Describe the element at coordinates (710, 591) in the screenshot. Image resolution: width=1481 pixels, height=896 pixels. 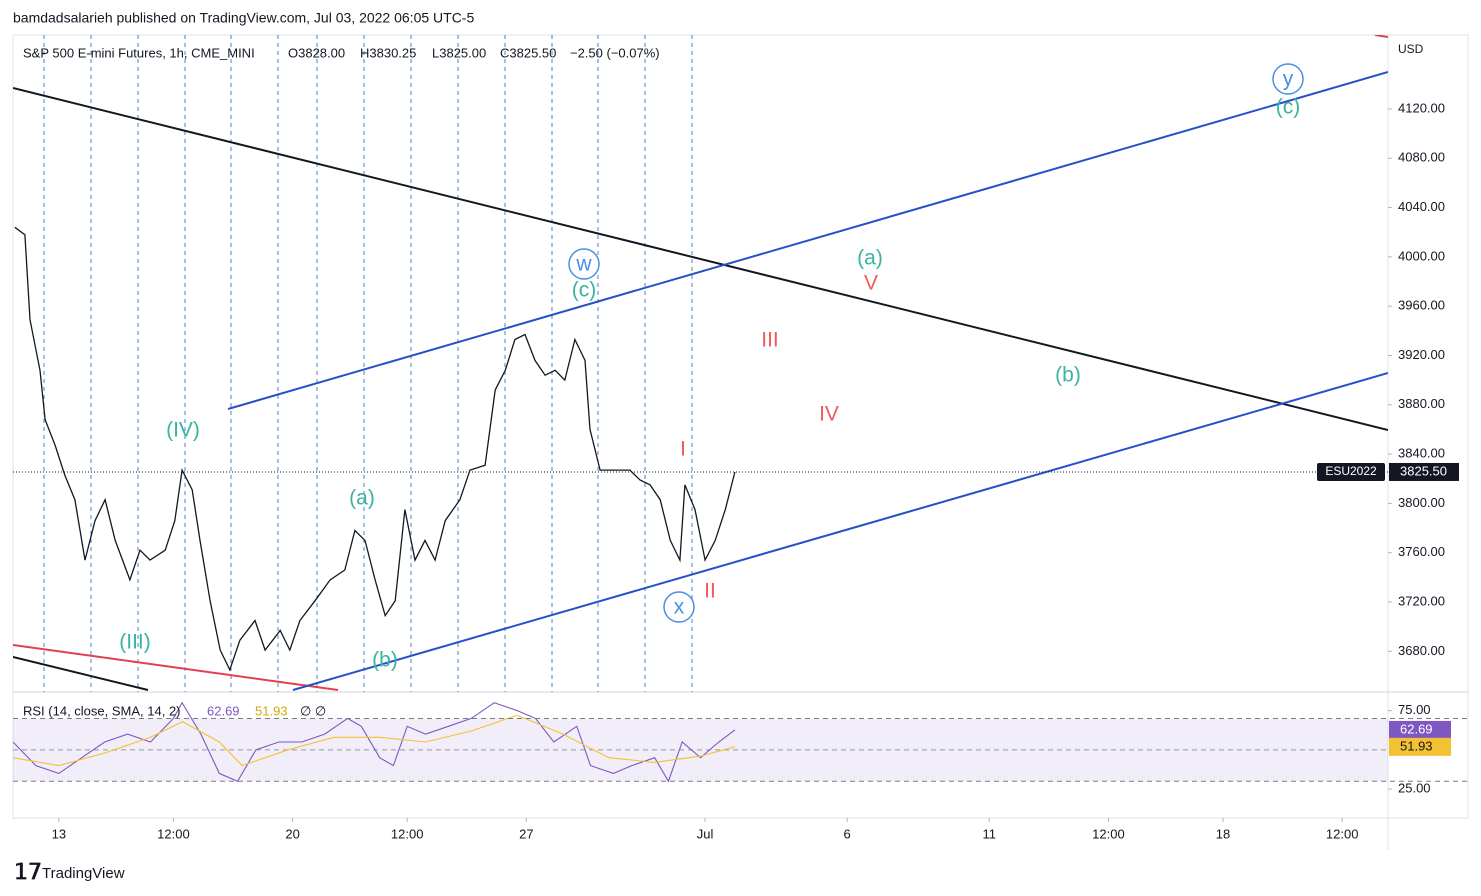
I see `wave-label: II` at that location.